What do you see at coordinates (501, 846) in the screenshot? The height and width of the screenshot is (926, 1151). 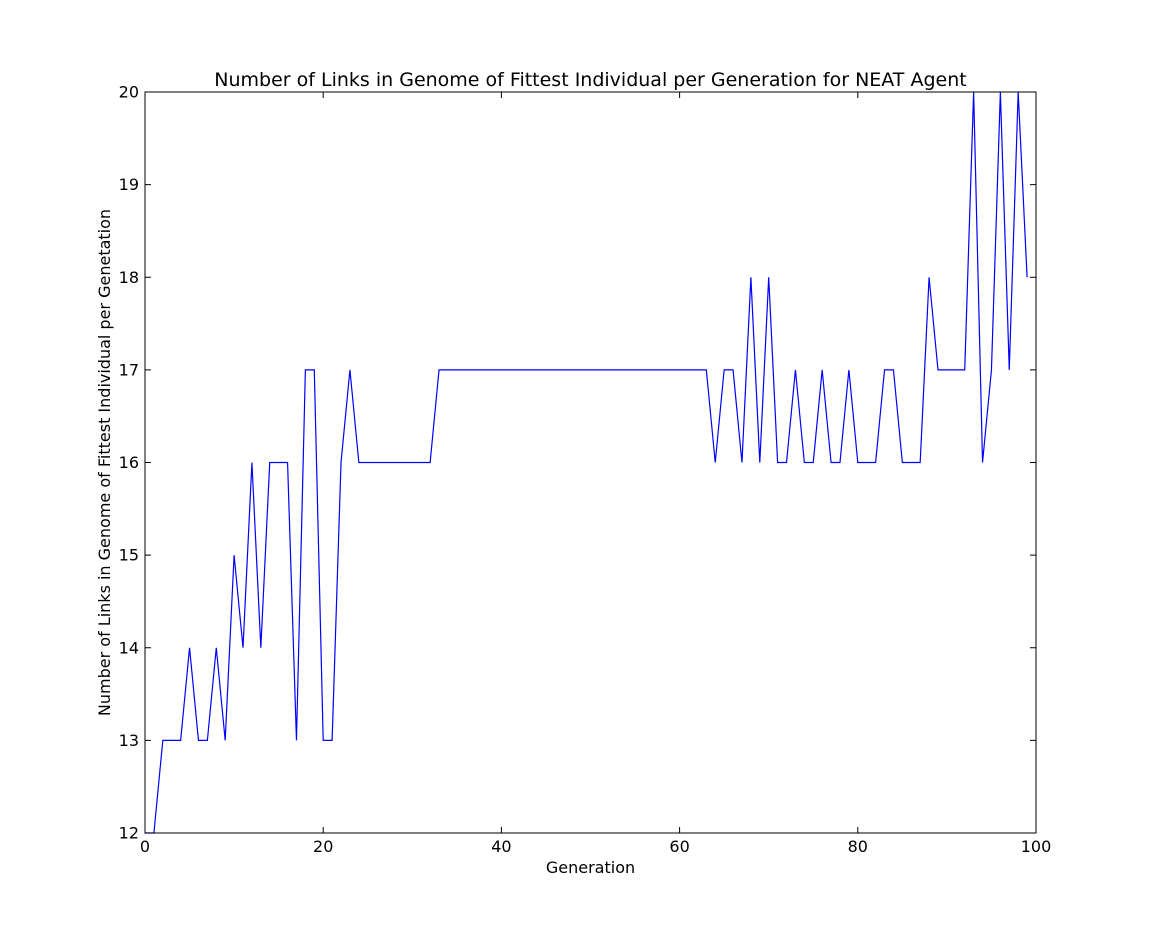 I see `x-tick-label: 40` at bounding box center [501, 846].